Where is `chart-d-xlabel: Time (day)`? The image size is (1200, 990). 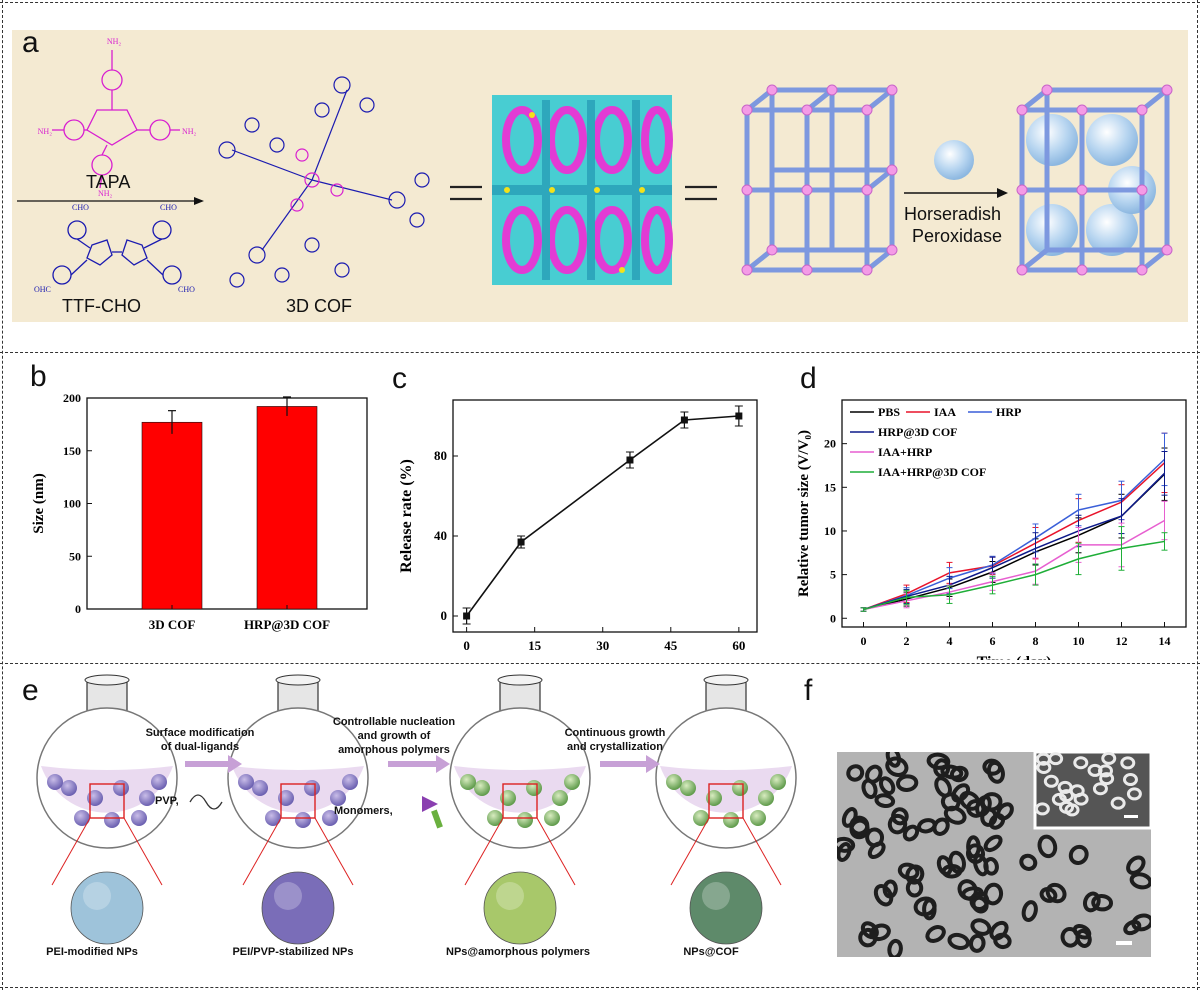 chart-d-xlabel: Time (day) is located at coordinates (1014, 657).